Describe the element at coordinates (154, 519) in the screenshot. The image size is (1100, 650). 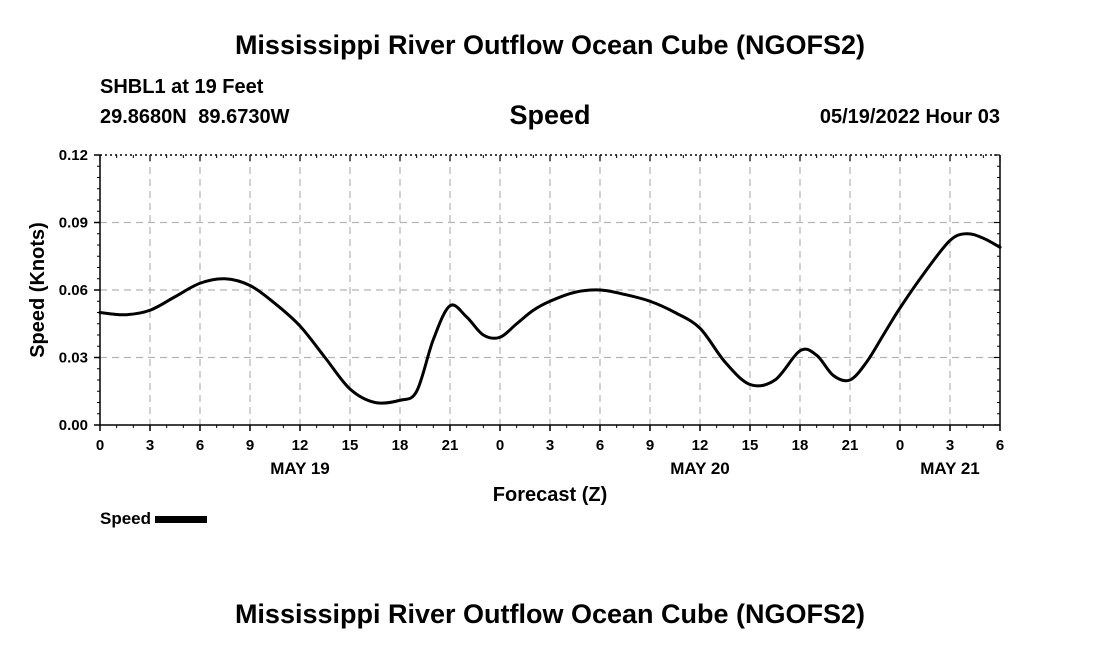
I see `legend: Speed` at that location.